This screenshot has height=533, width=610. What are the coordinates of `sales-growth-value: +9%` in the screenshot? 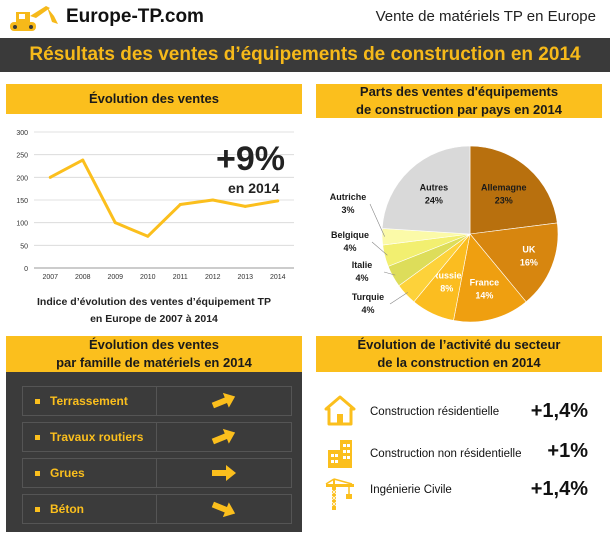 It's located at (250, 159).